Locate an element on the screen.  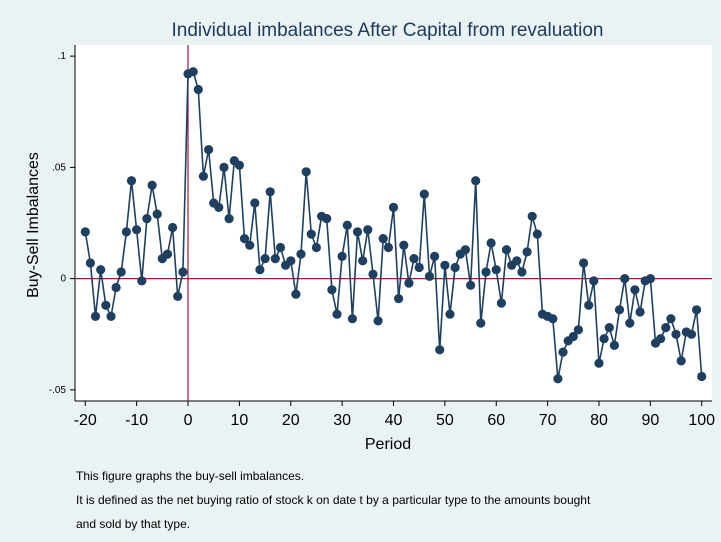
y-ticks: -.05 0 .05 .1 is located at coordinates (62, 223).